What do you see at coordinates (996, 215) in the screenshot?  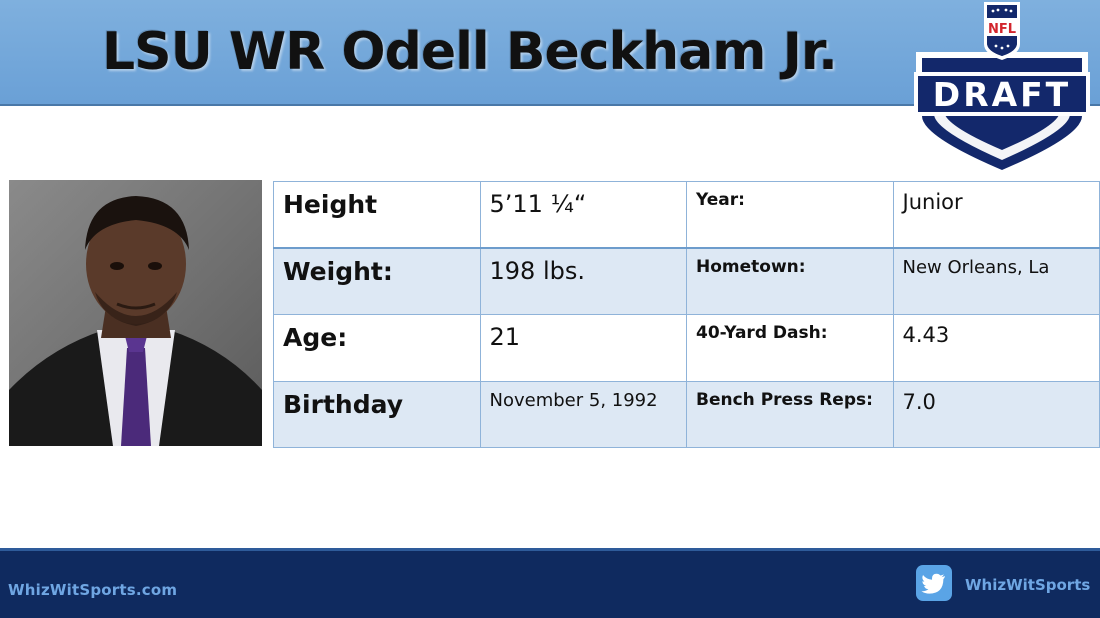 I see `stat-value: Junior` at bounding box center [996, 215].